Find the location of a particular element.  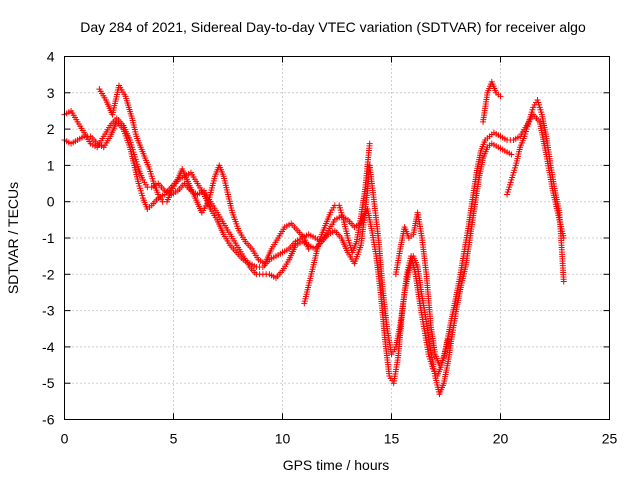

y-tick-label: -4 is located at coordinates (48, 347).